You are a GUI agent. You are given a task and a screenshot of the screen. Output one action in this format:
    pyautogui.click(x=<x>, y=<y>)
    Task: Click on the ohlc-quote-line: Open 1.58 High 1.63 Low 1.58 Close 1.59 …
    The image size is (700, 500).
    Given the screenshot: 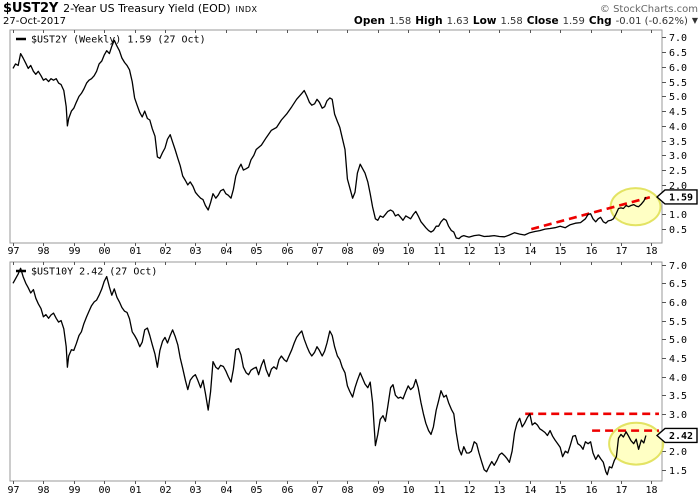 What is the action you would take?
    pyautogui.click(x=526, y=21)
    